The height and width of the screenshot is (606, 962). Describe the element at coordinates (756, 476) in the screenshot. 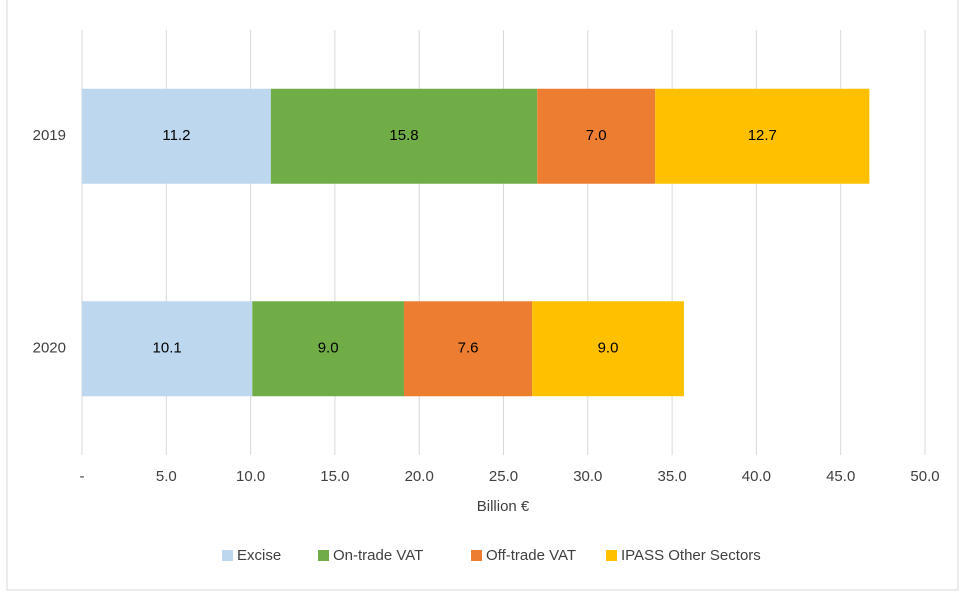

I see `x-tick-label: 40.0` at that location.